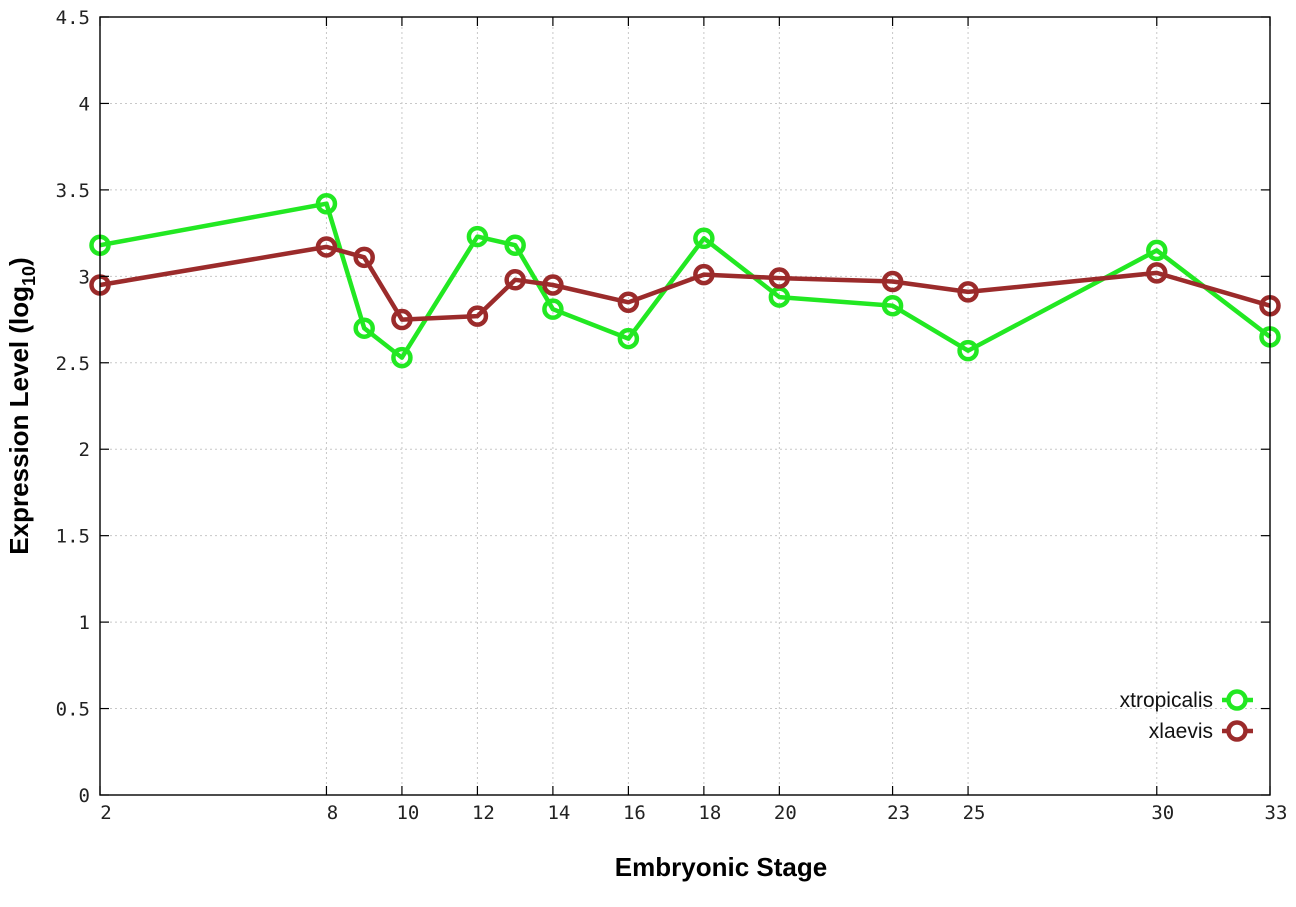 The width and height of the screenshot is (1296, 907). What do you see at coordinates (84, 796) in the screenshot?
I see `y-tick-label: 0` at bounding box center [84, 796].